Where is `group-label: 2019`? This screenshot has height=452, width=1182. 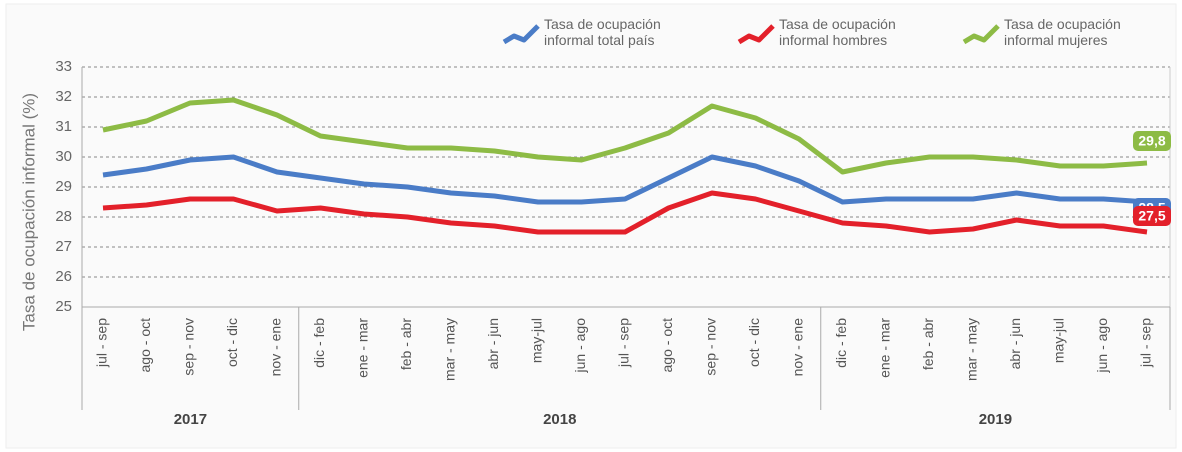 group-label: 2019 is located at coordinates (995, 419).